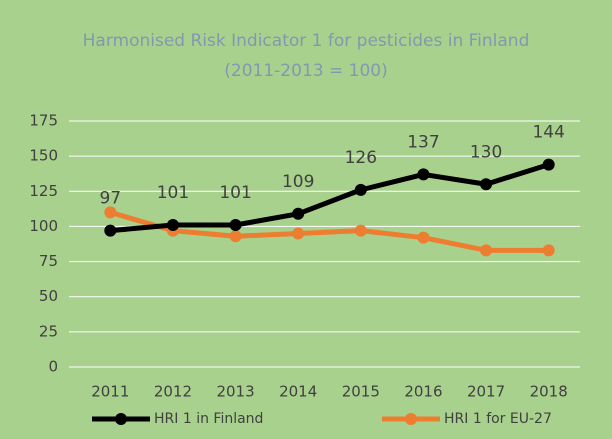 Image resolution: width=612 pixels, height=439 pixels. I want to click on y-tick-label: 0, so click(53, 367).